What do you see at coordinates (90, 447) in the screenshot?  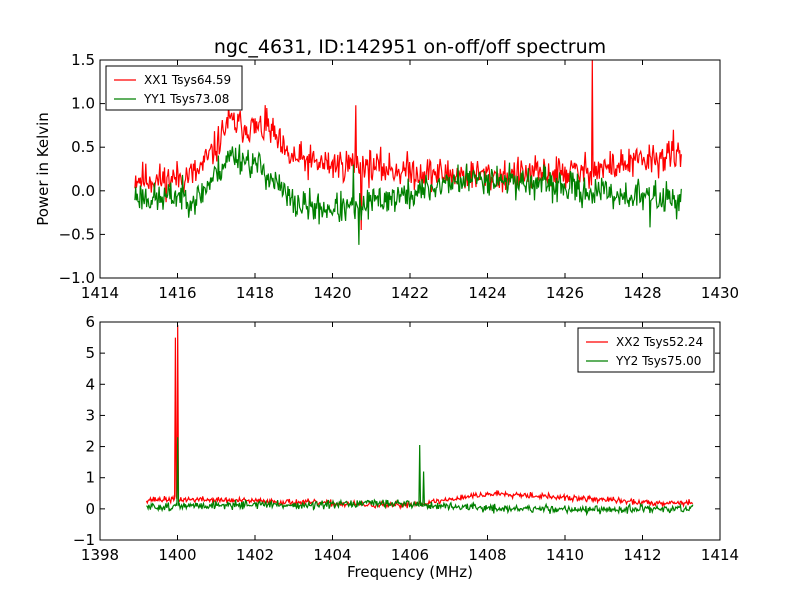 I see `bottom-y-tick-label: 2` at bounding box center [90, 447].